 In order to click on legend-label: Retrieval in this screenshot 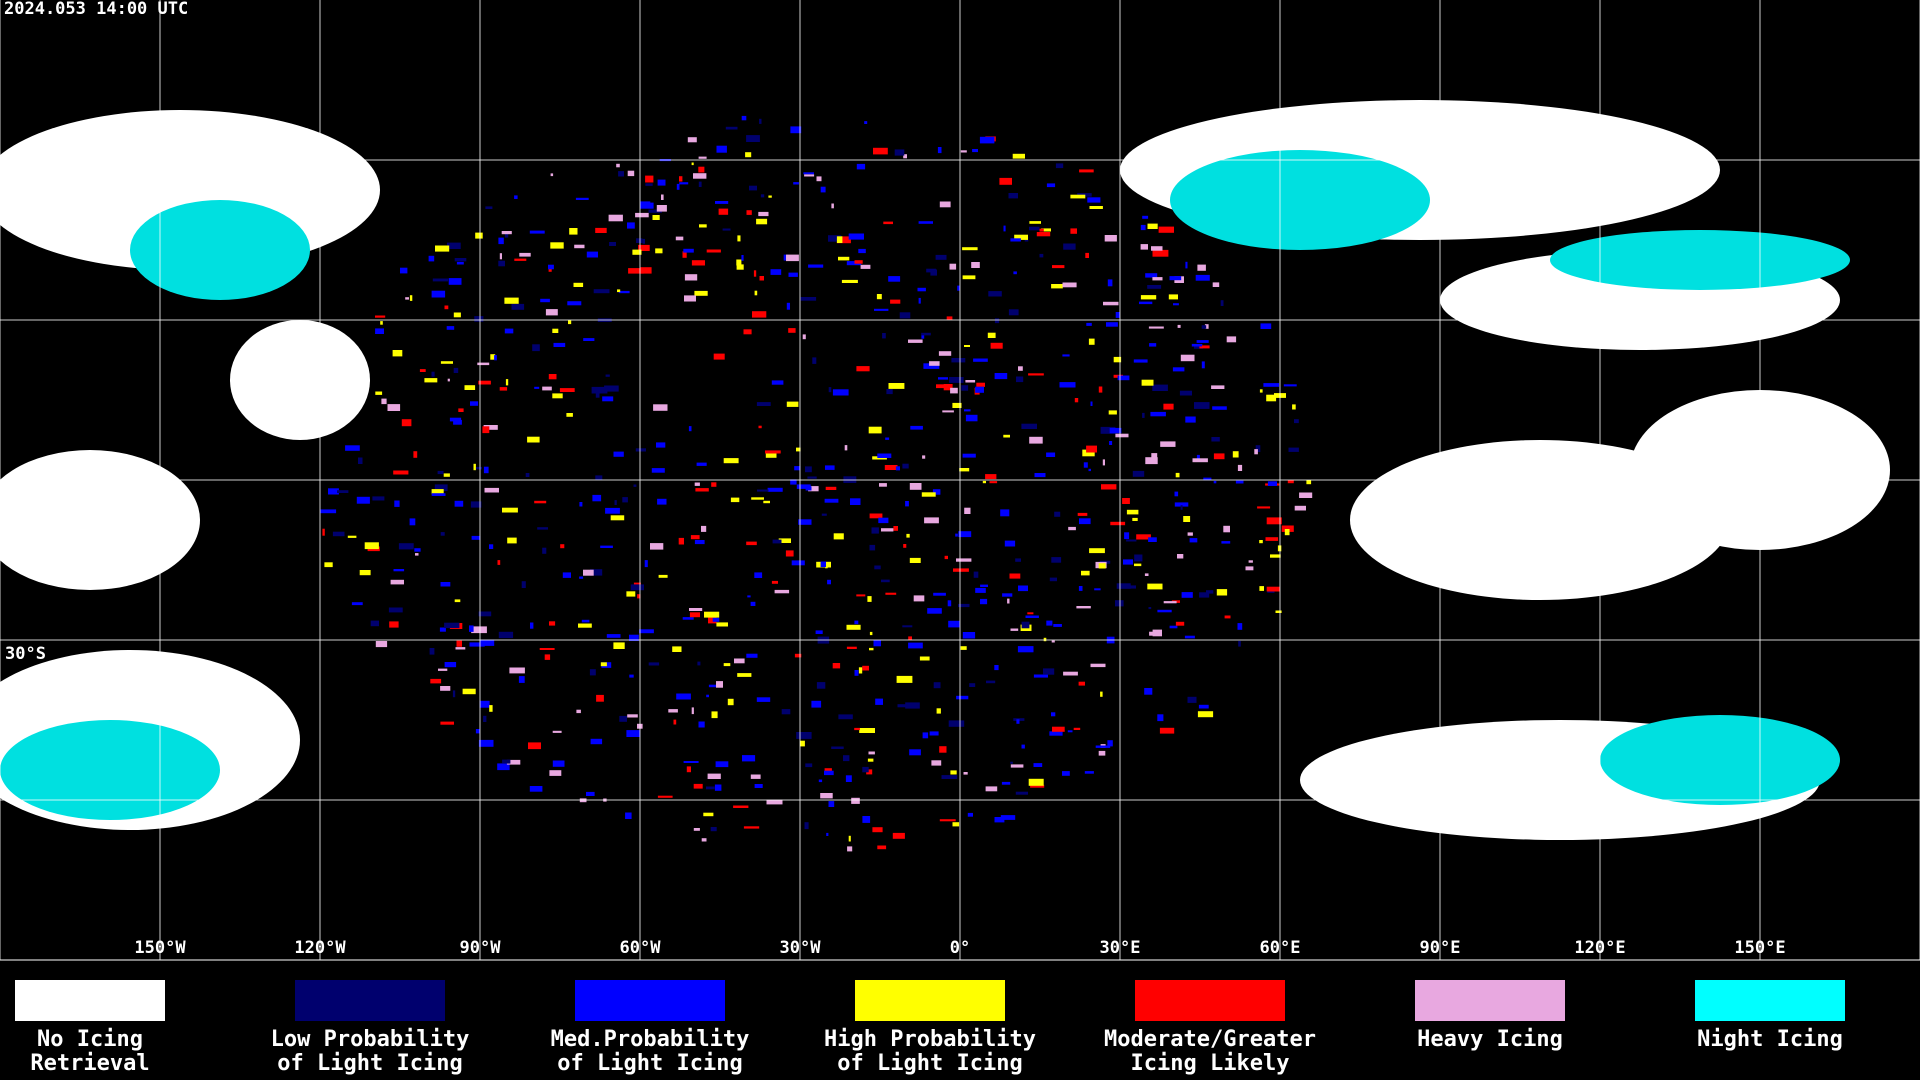, I will do `click(89, 1063)`.